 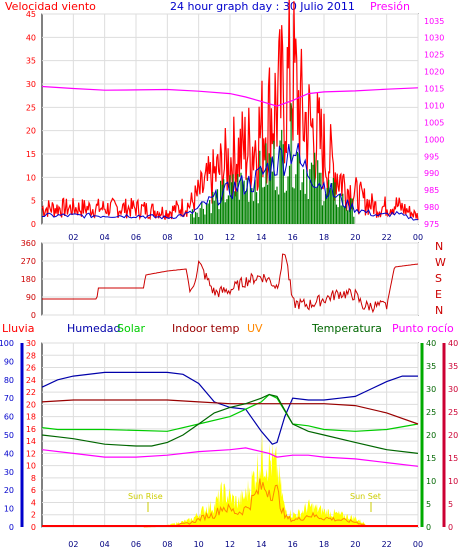 I want to click on pressure-y-tick: 1005, so click(x=434, y=122).